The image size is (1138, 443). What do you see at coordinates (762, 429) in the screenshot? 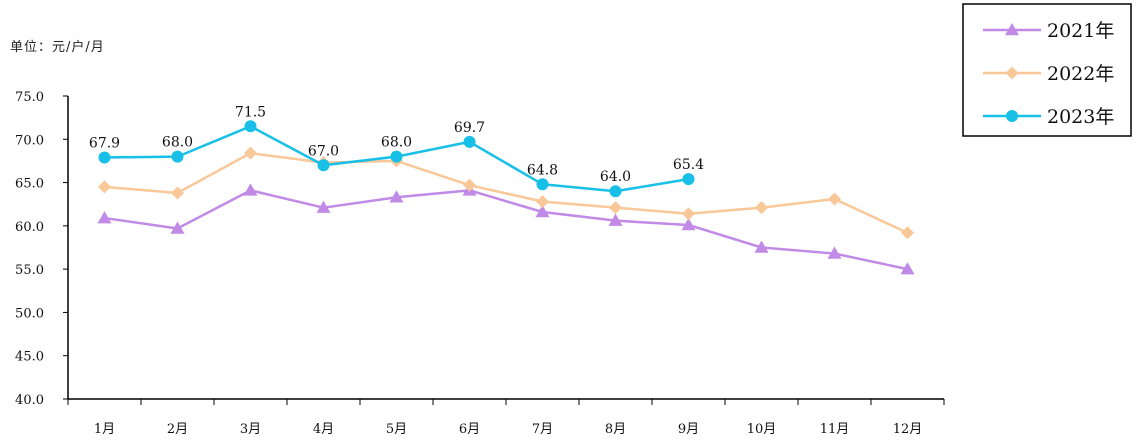
I see `x-tick-label: 10月` at bounding box center [762, 429].